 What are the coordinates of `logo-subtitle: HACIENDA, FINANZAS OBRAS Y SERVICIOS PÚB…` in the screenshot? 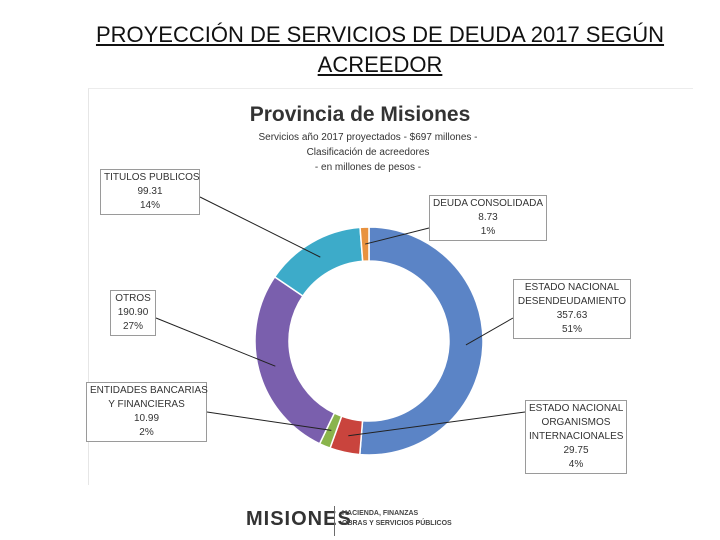 It's located at (397, 518).